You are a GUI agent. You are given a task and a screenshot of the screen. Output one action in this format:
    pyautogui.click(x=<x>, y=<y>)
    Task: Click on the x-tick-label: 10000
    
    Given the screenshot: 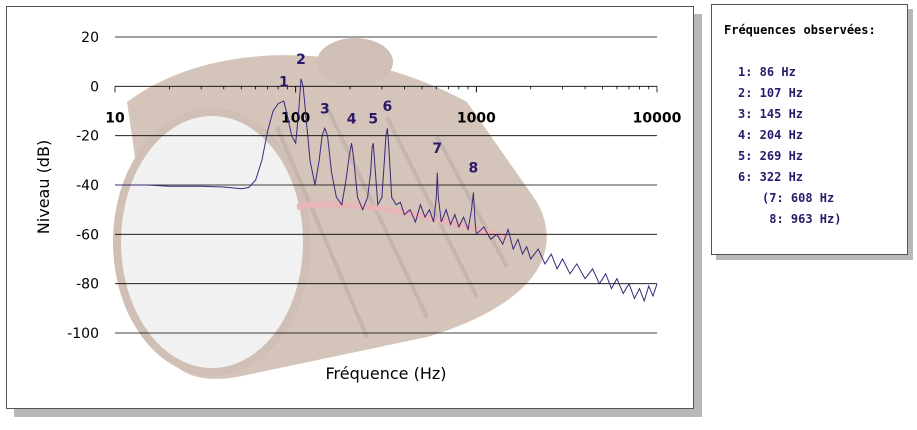 What is the action you would take?
    pyautogui.click(x=657, y=118)
    